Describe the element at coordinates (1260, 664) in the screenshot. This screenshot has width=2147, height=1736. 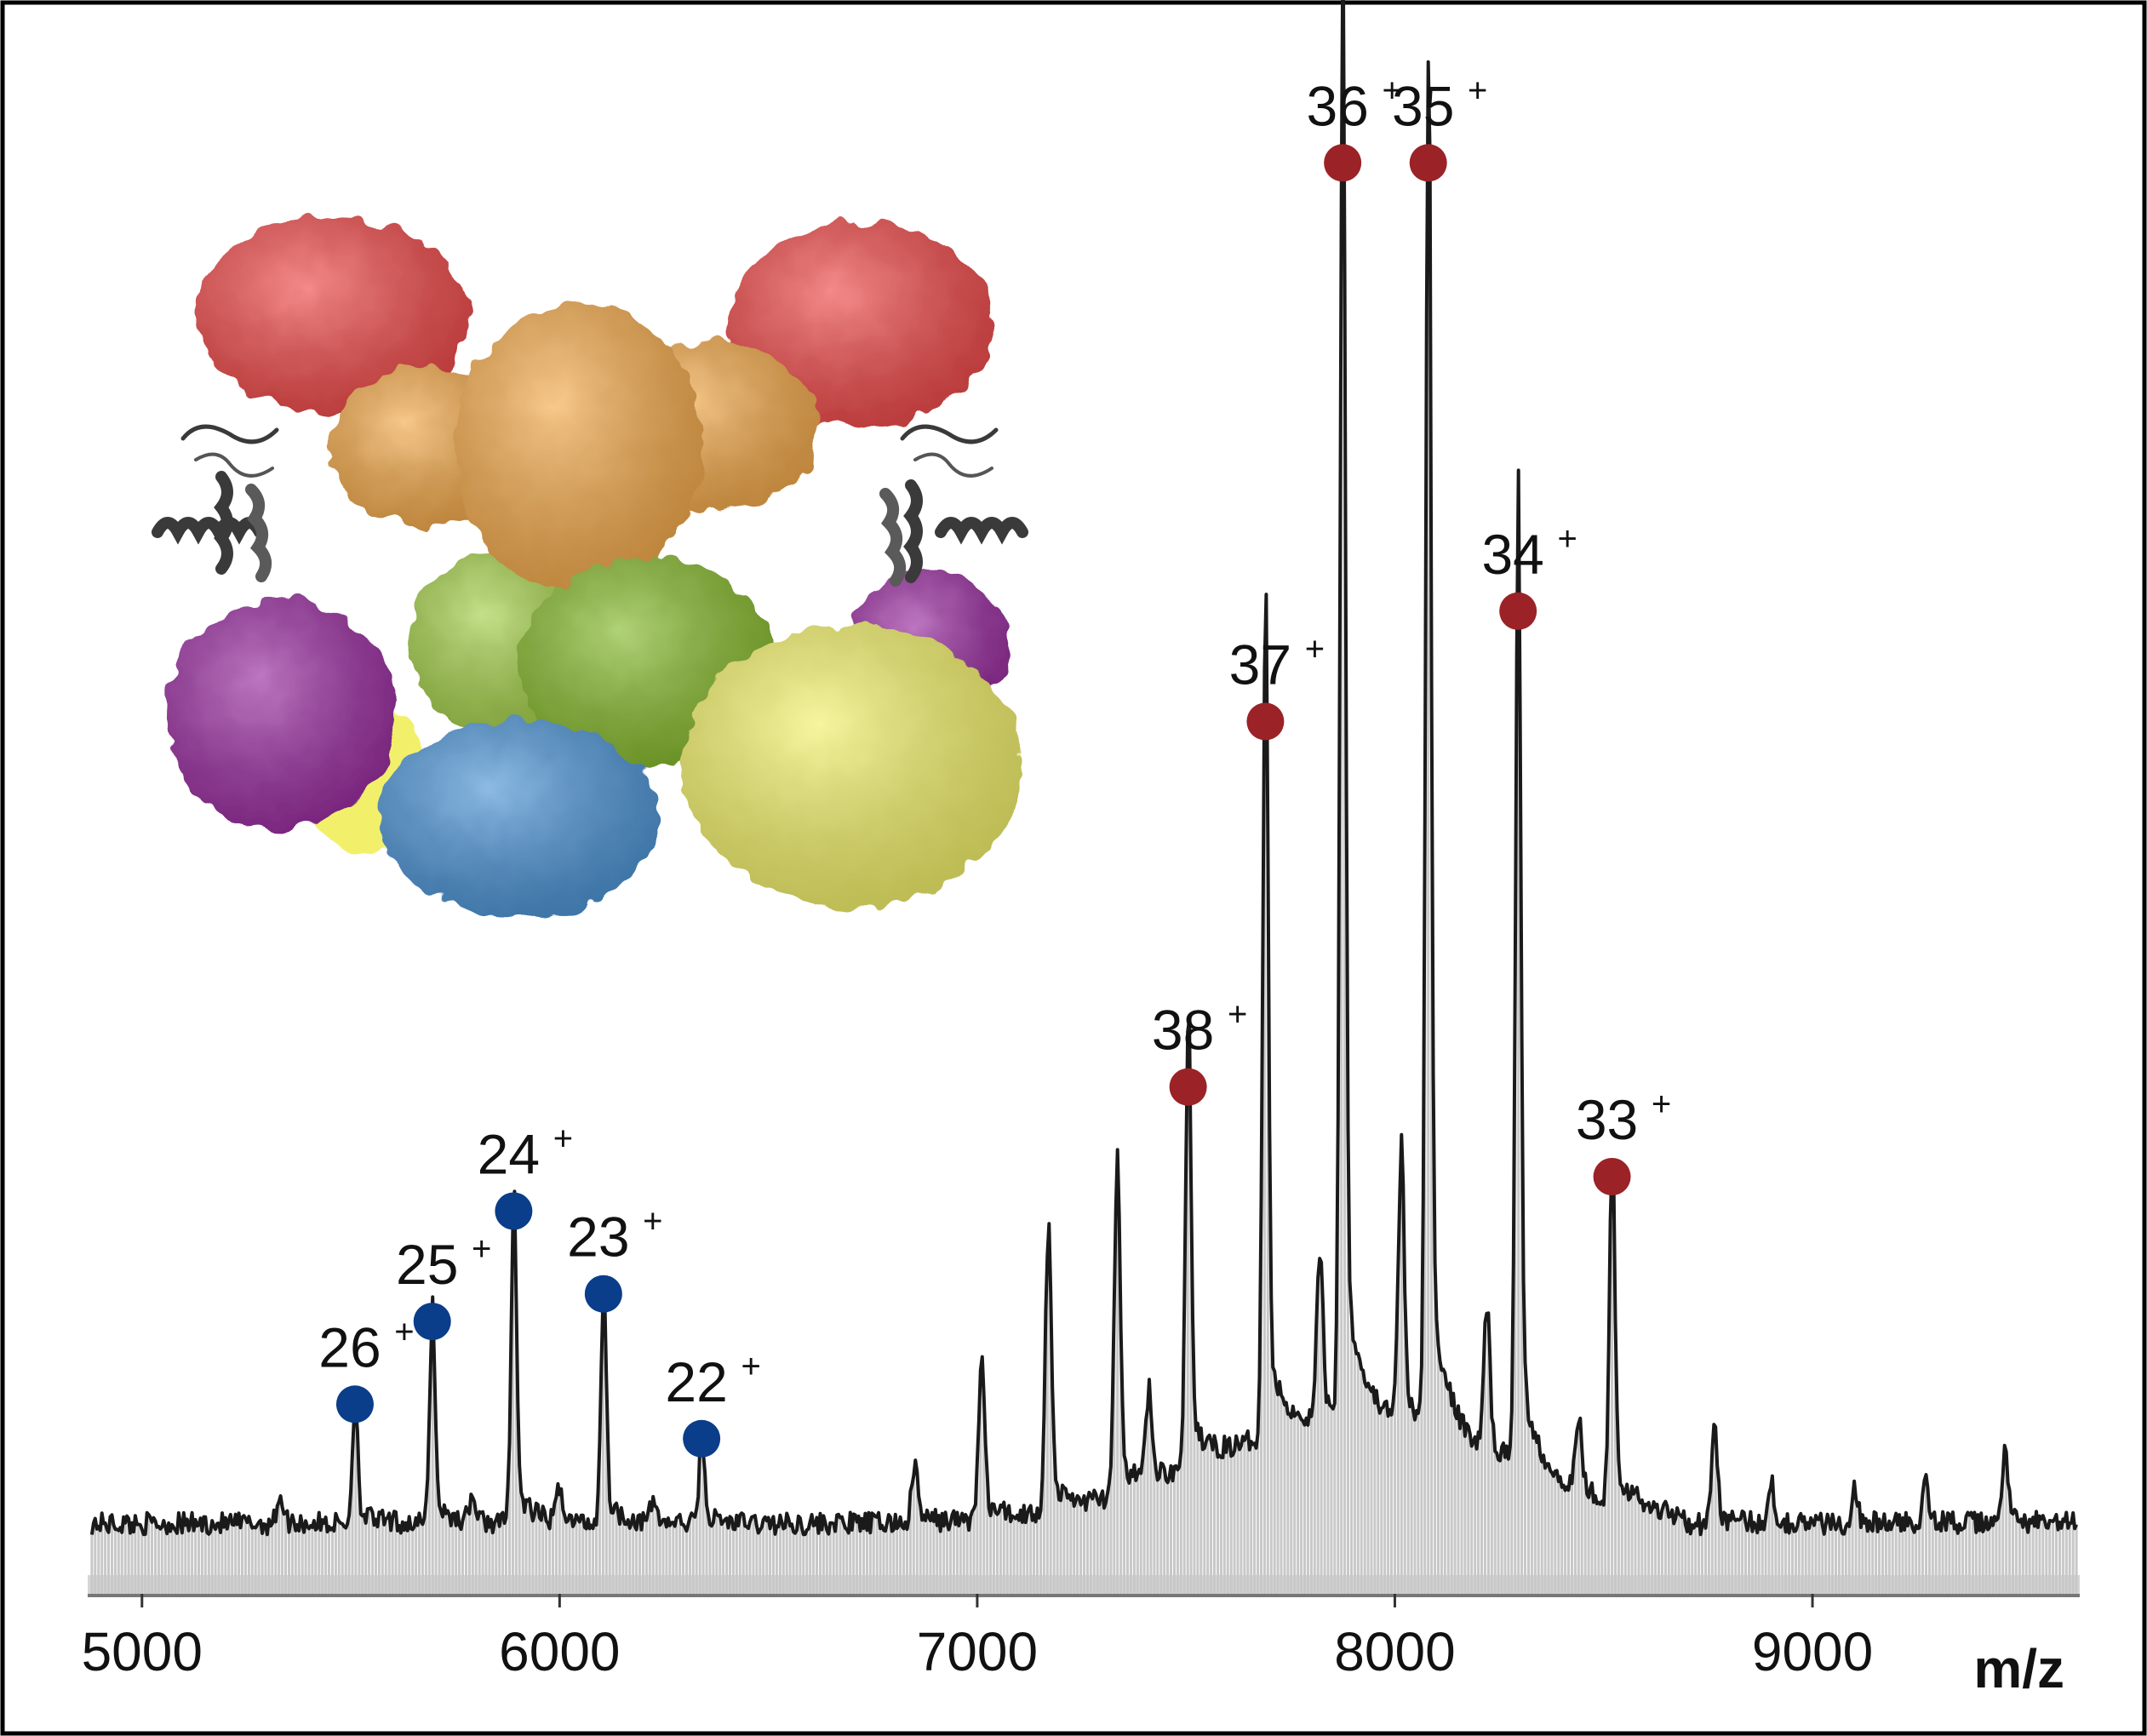
I see `charge-state-label: 37` at that location.